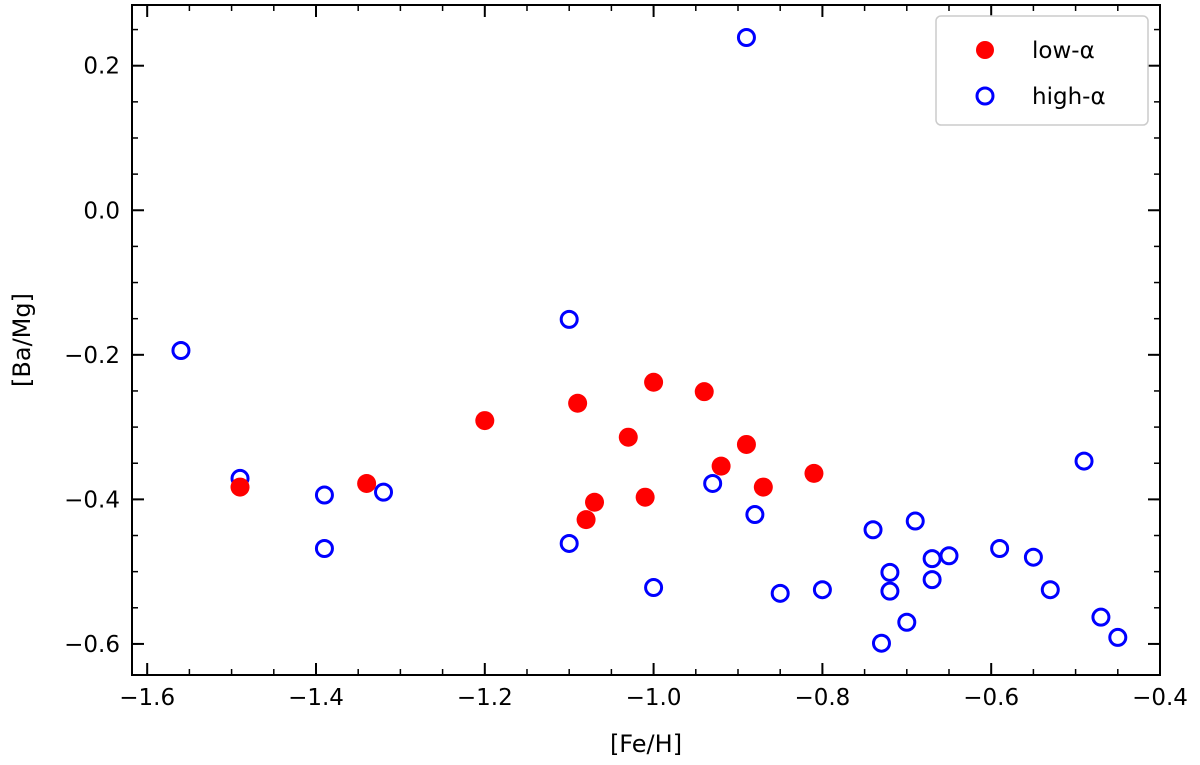  Describe the element at coordinates (92, 500) in the screenshot. I see `y-tick-label: −0.4` at that location.